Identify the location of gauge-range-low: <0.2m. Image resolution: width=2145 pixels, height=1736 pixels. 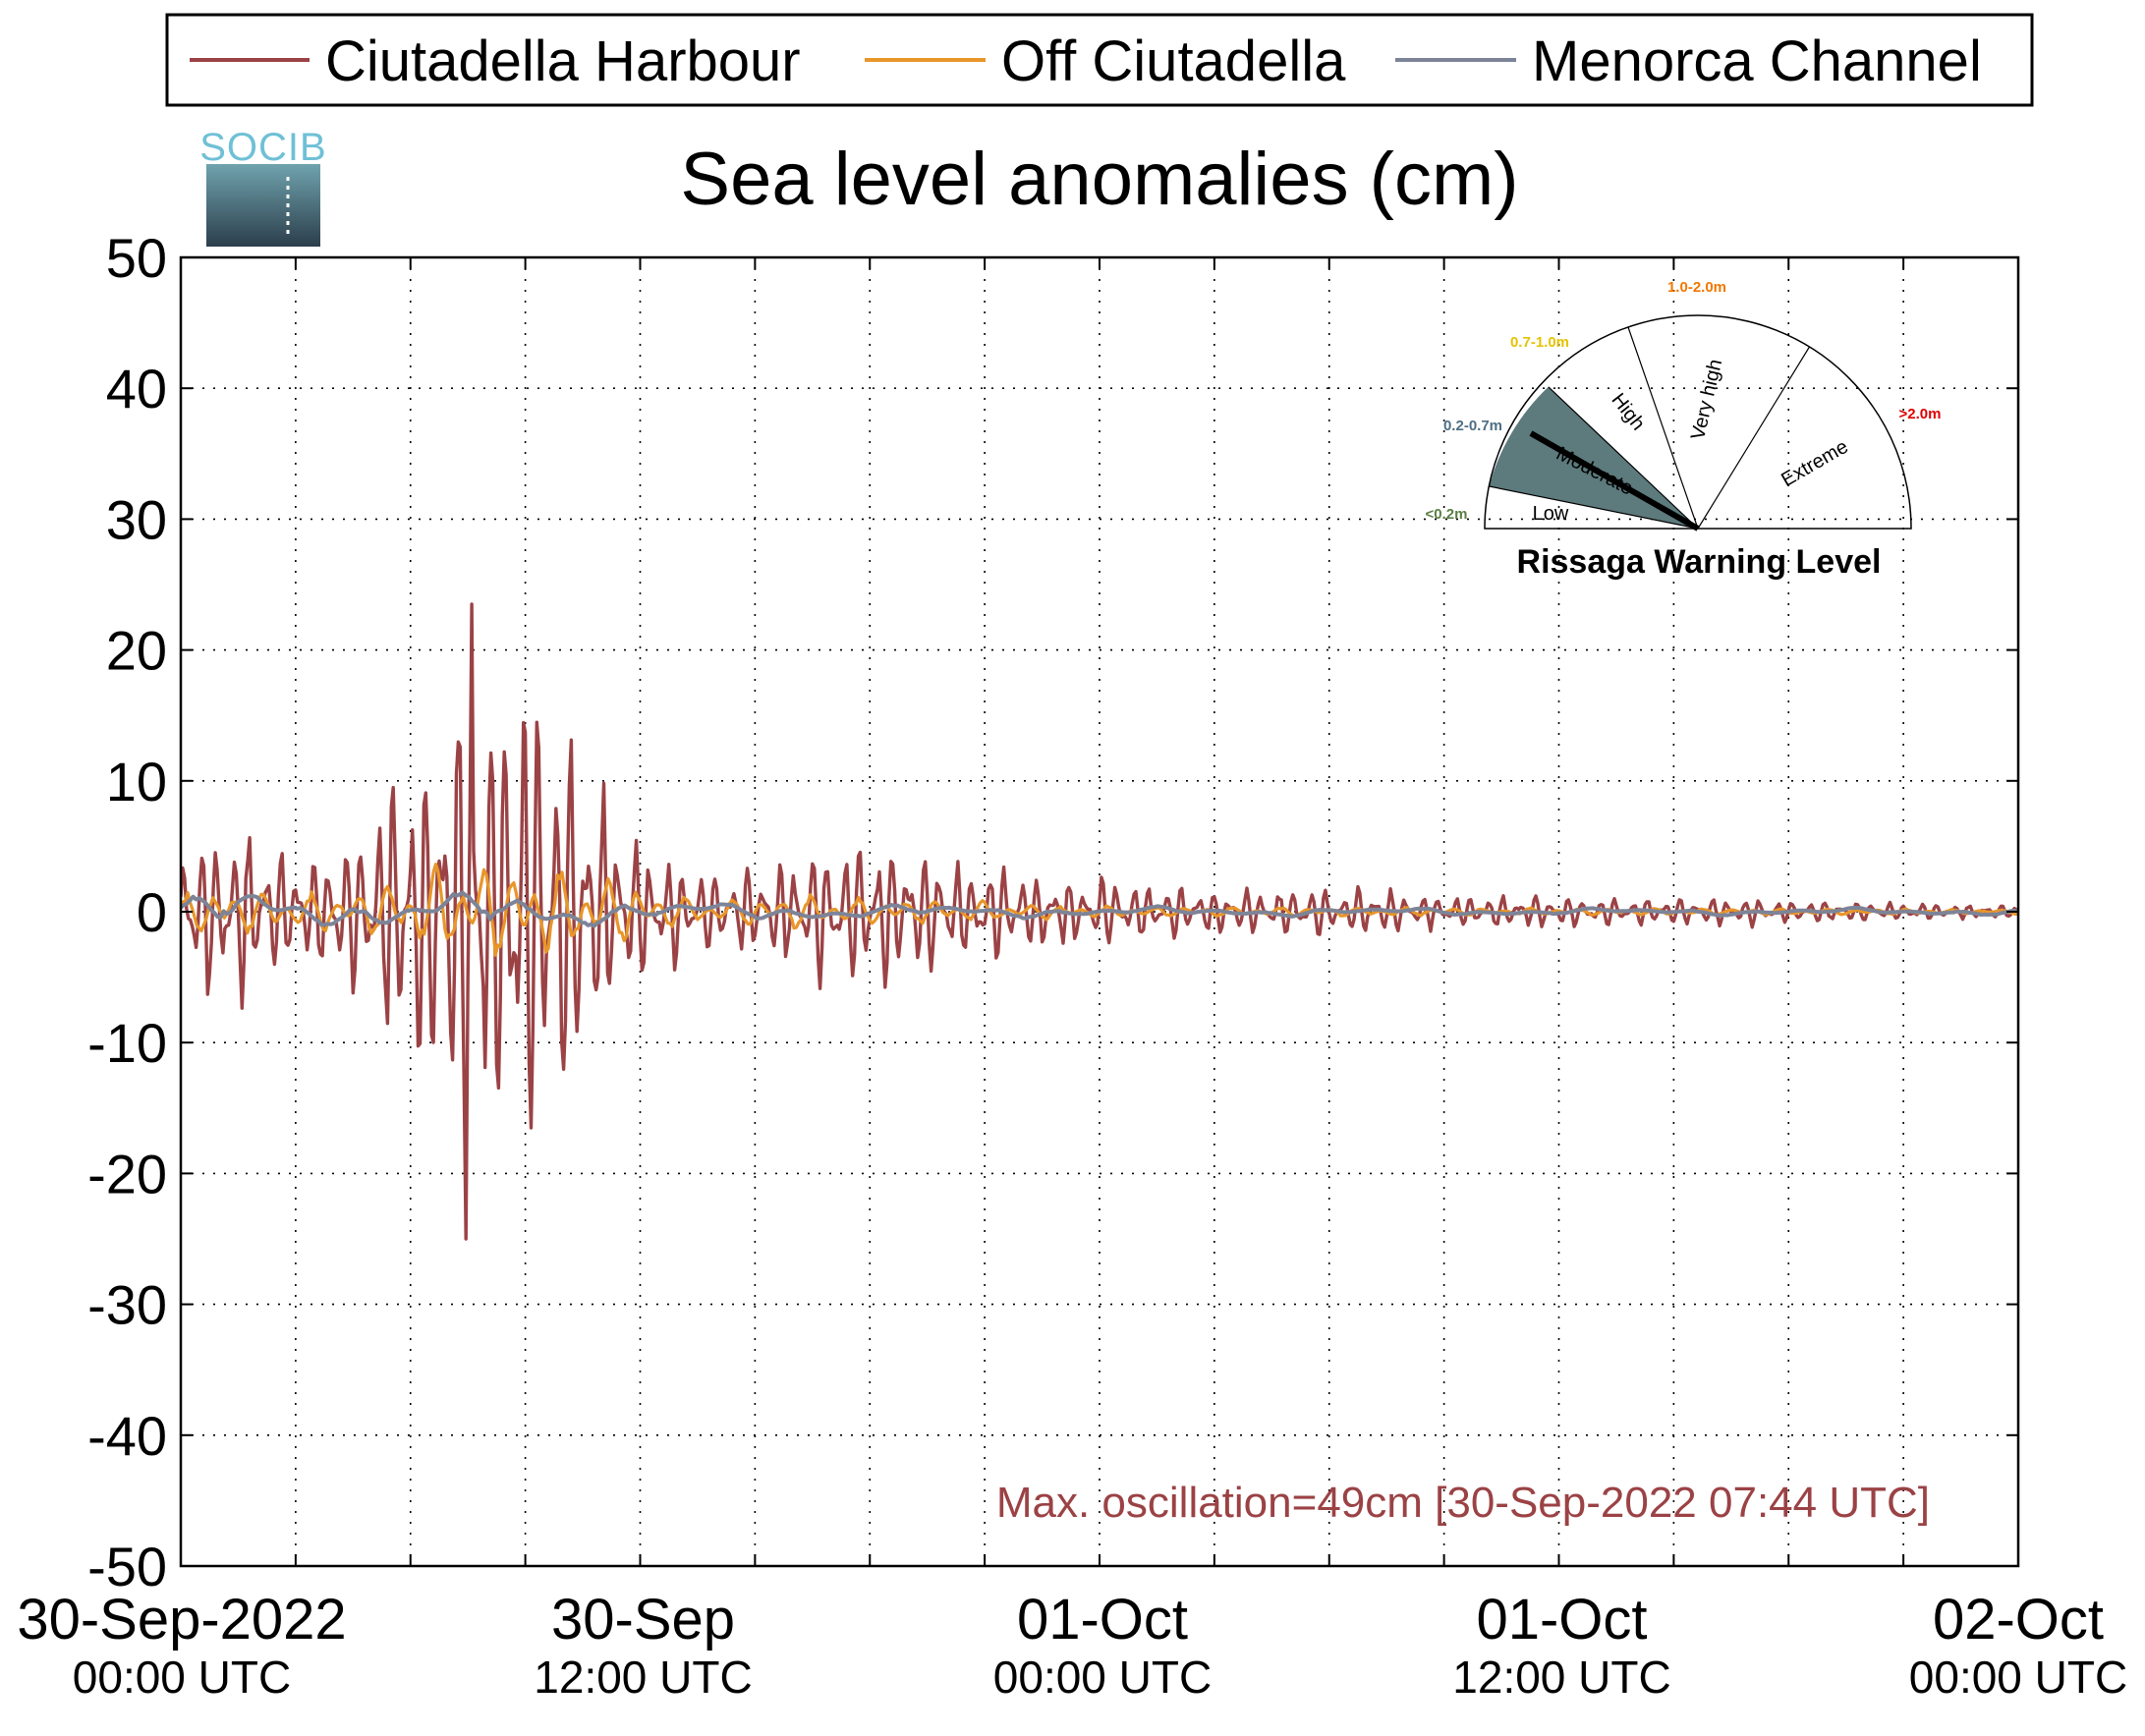
(1447, 514).